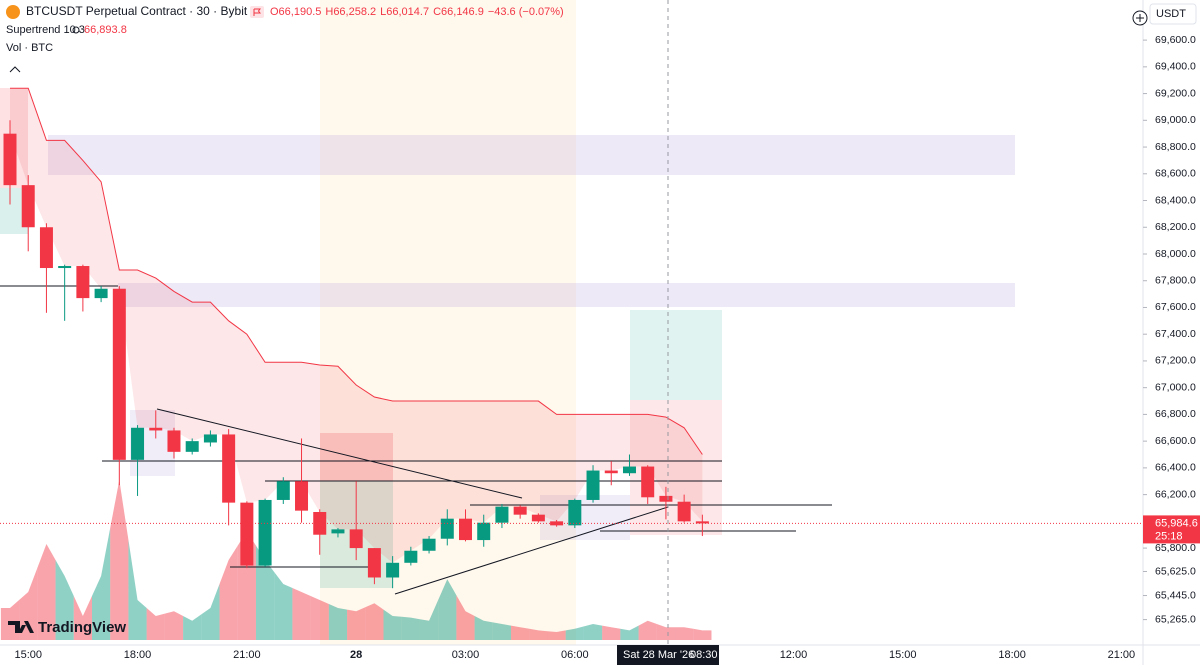  I want to click on ohlc-item: O66,190.5, so click(295, 12).